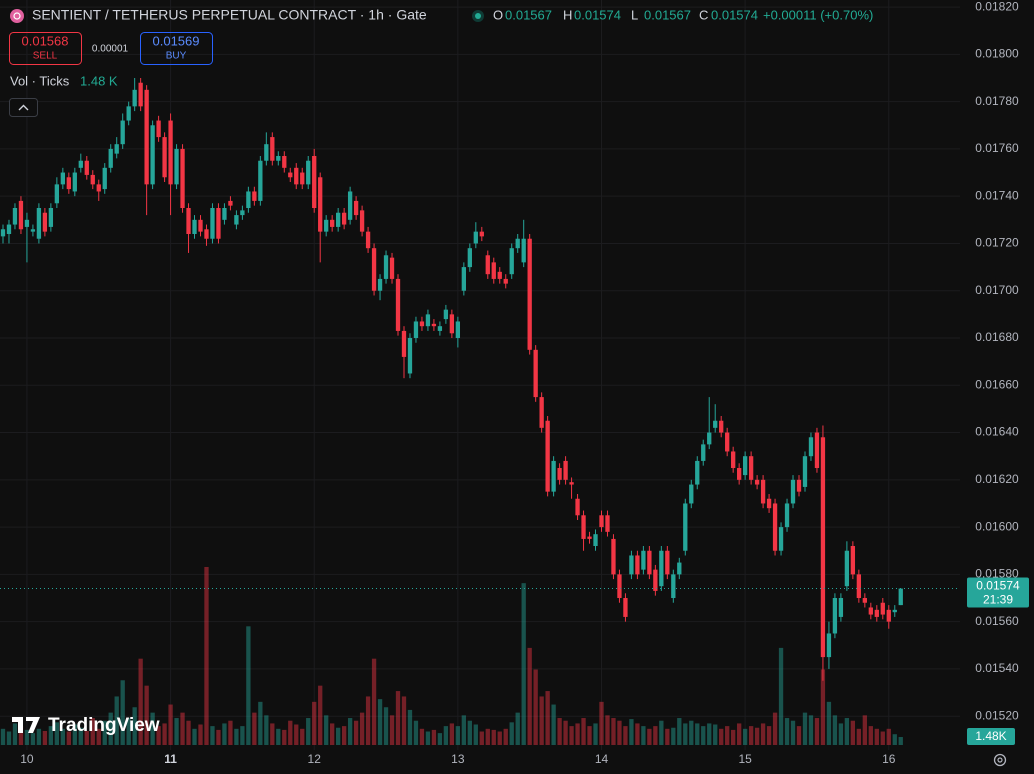 Image resolution: width=1034 pixels, height=774 pixels. I want to click on y-tick-label: 0.01540, so click(997, 668).